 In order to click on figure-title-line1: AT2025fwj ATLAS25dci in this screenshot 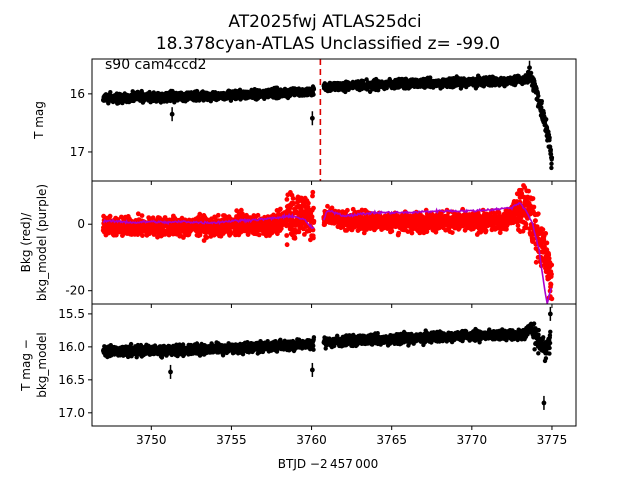, I will do `click(324, 22)`.